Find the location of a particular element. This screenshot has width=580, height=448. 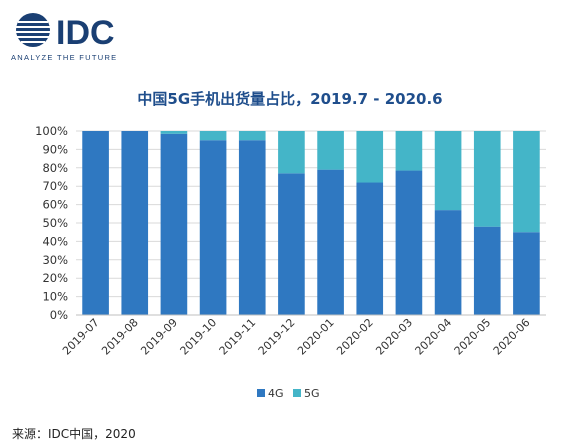

y-axis-ticks: 0% 10% 20% 30% 40% 50% 60% 70% 80% 90% 100% is located at coordinates (51, 223).